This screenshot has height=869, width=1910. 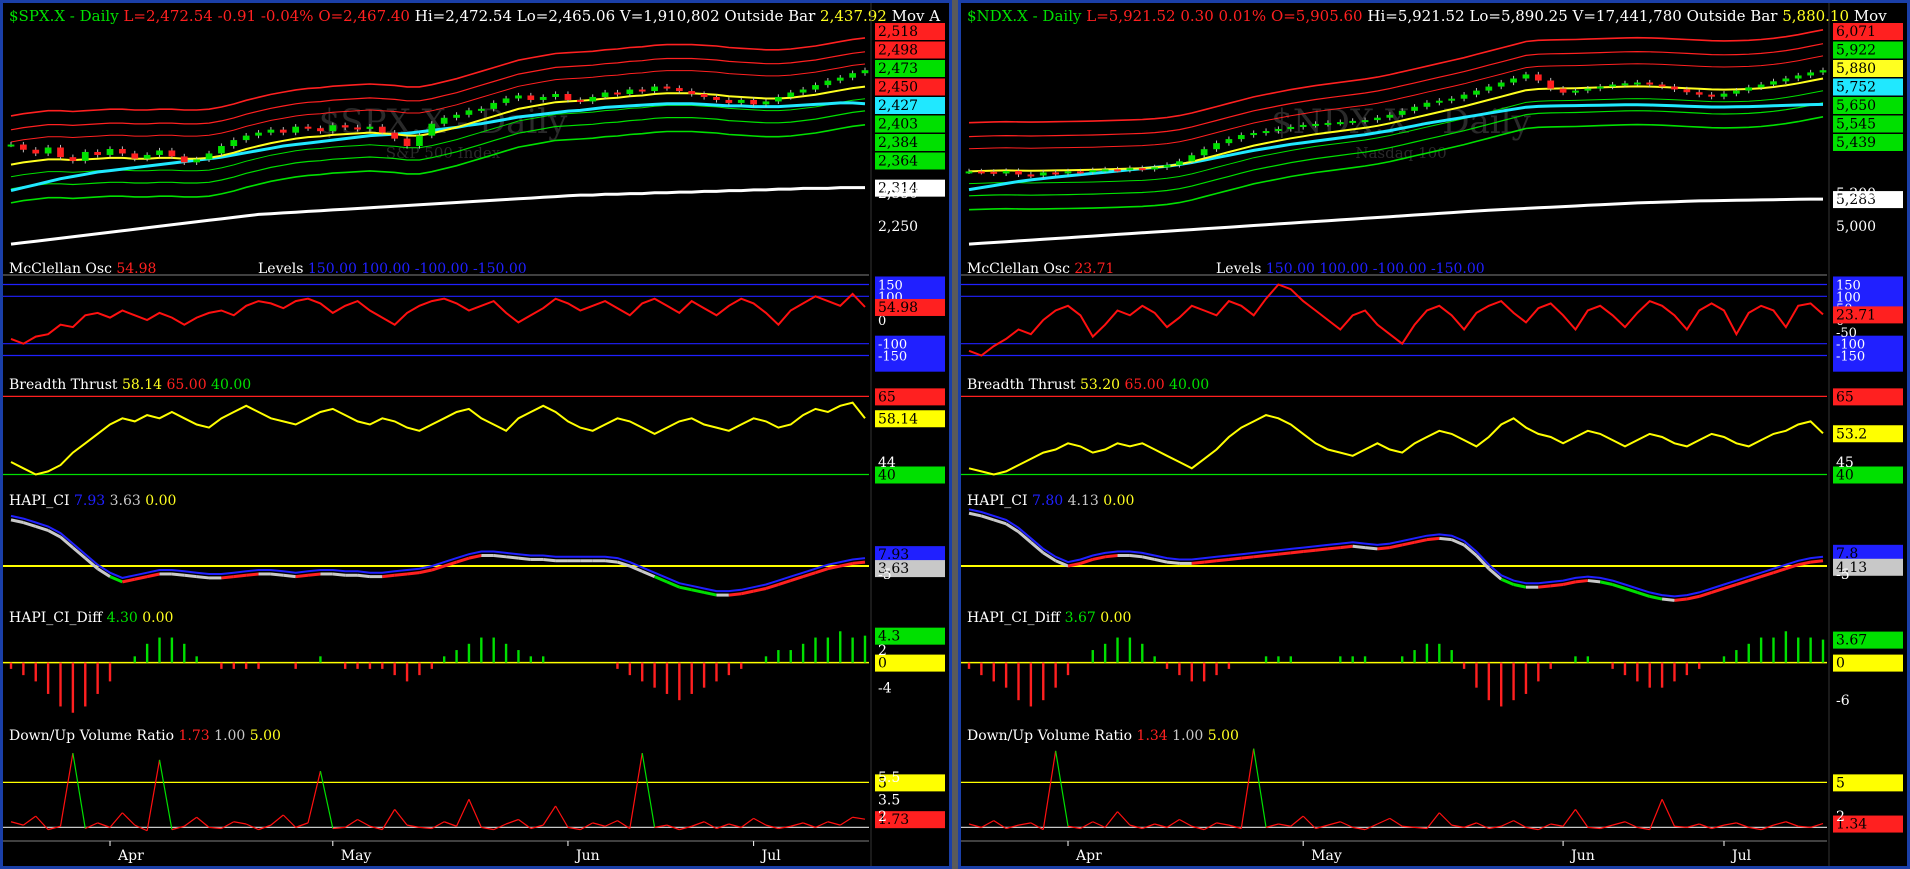 What do you see at coordinates (1868, 640) in the screenshot?
I see `ndx-hapi-diff-badge-value: 3.67` at bounding box center [1868, 640].